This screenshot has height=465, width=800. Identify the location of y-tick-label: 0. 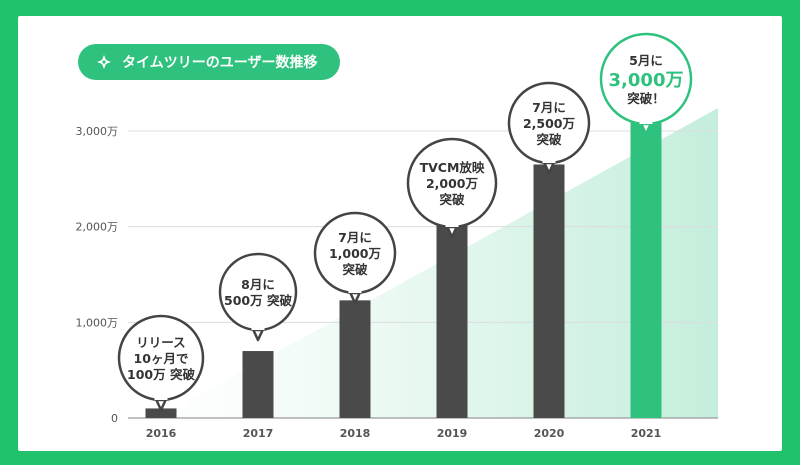
(114, 418).